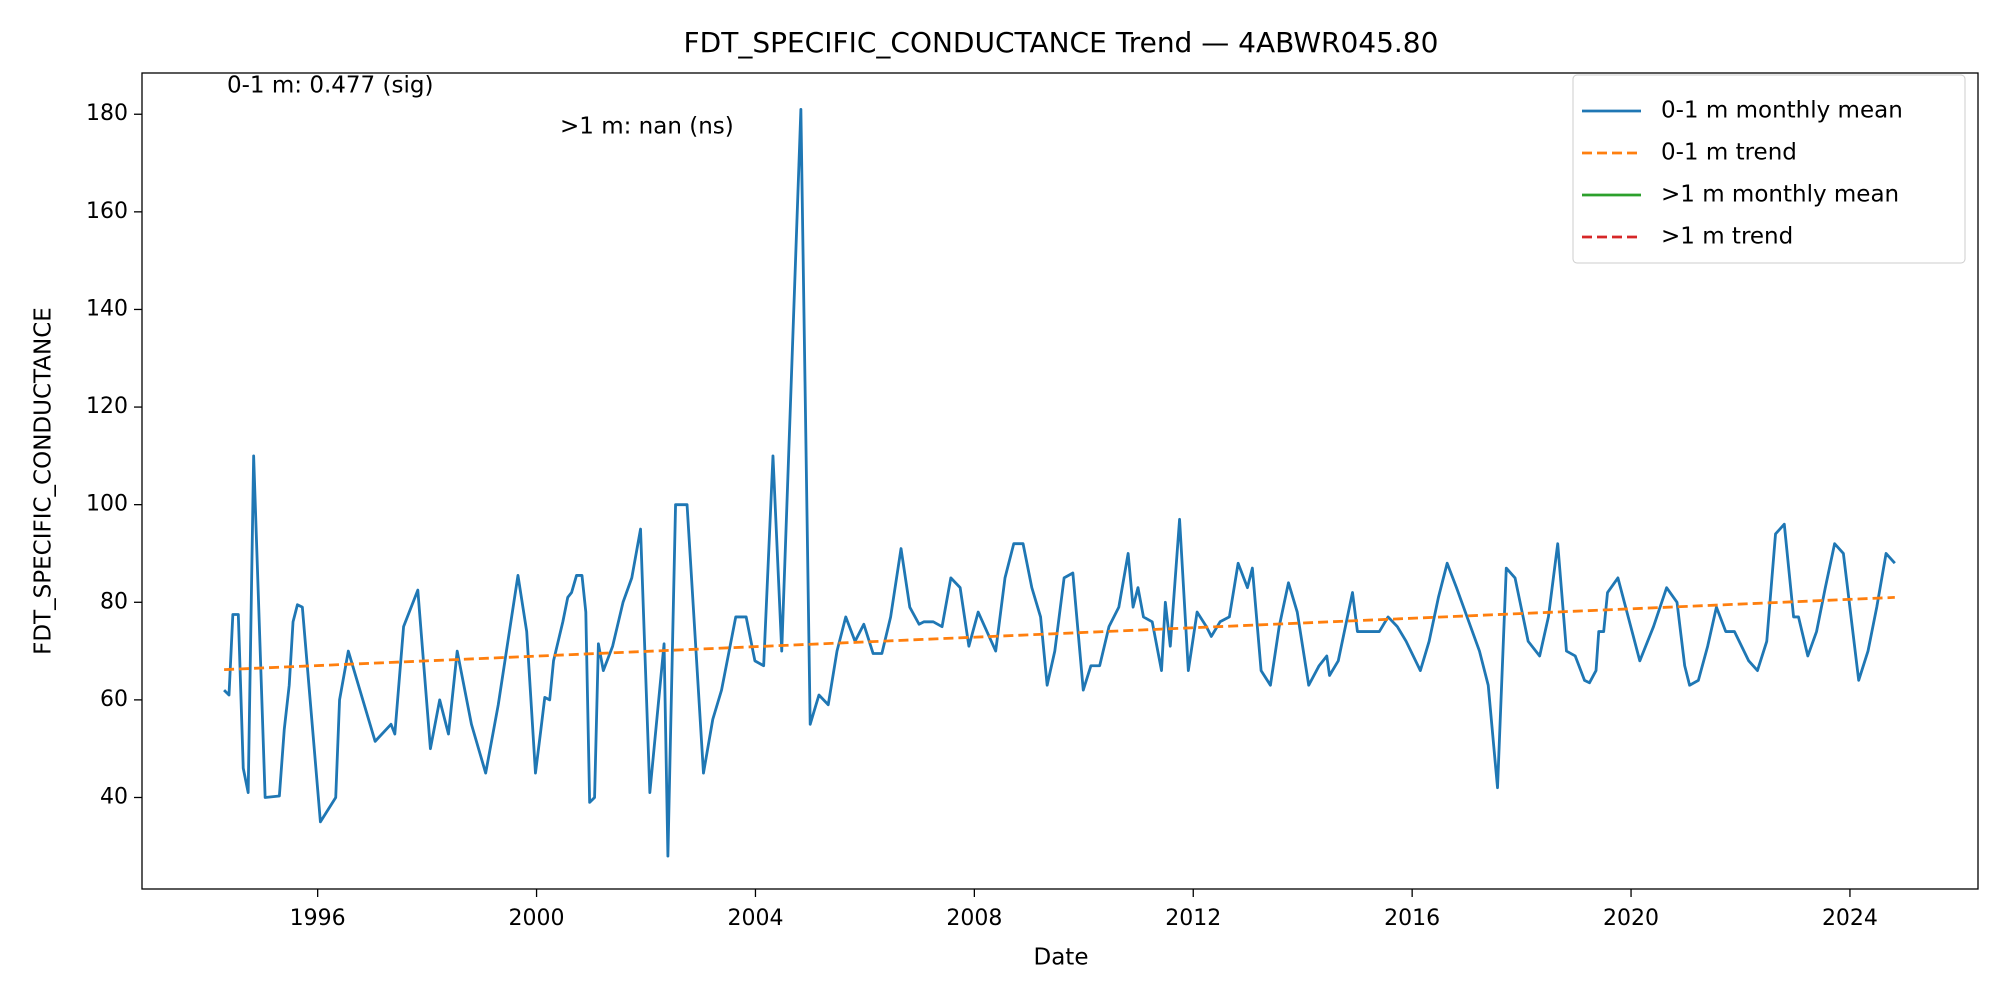 The width and height of the screenshot is (2000, 1000). I want to click on x-tick-label: 2012, so click(1193, 918).